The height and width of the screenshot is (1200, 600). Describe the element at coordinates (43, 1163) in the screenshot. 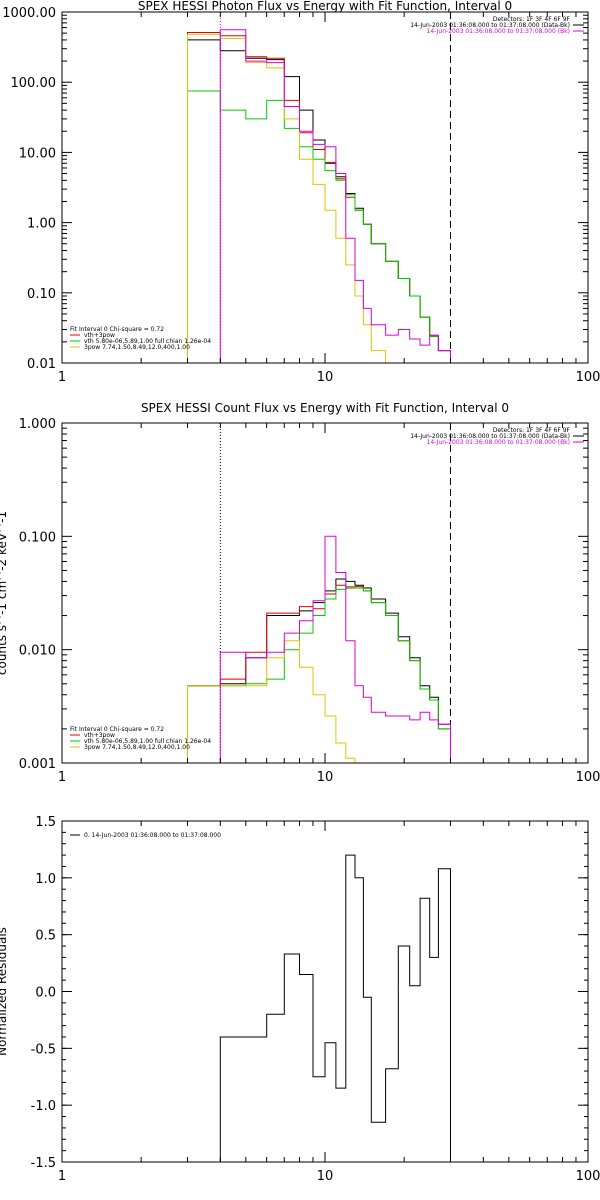

I see `y-tick-label: -1.5` at that location.